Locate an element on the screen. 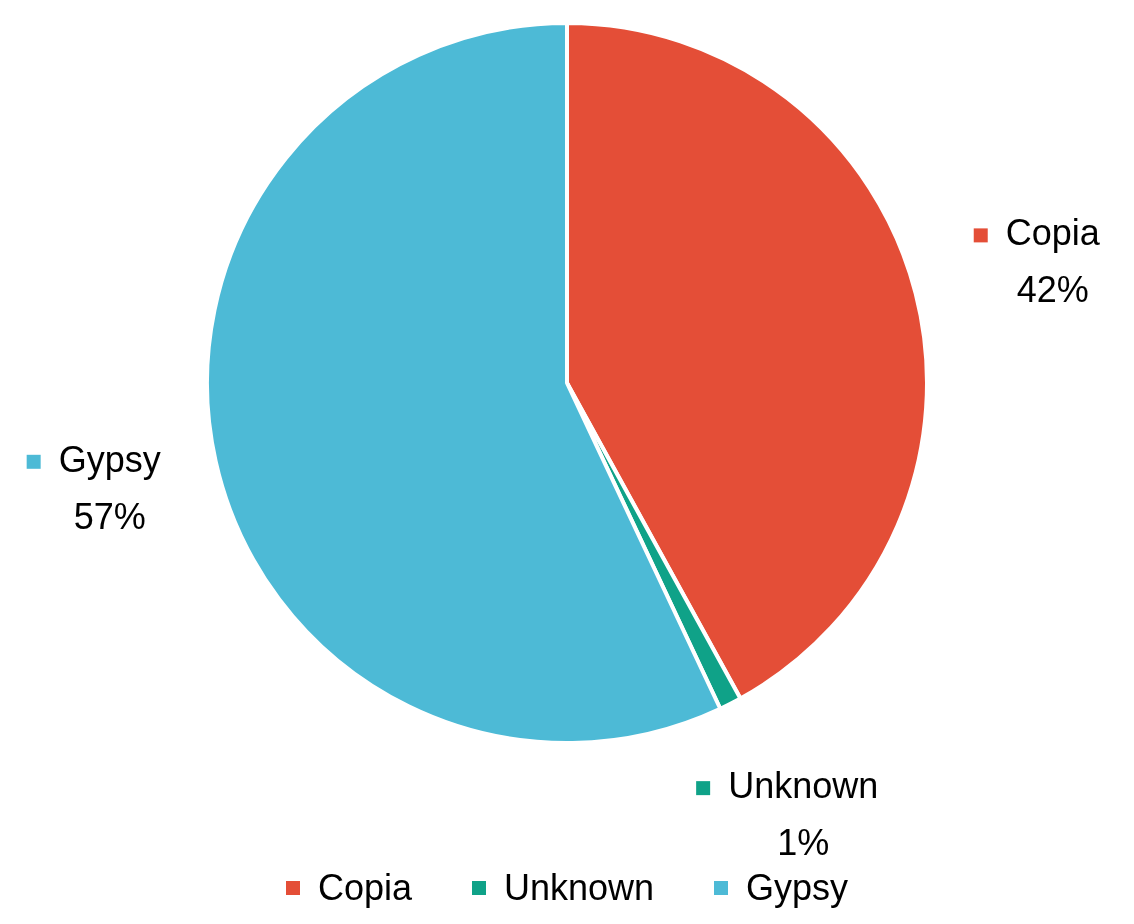 The image size is (1134, 924). category-label: Copia is located at coordinates (364, 887).